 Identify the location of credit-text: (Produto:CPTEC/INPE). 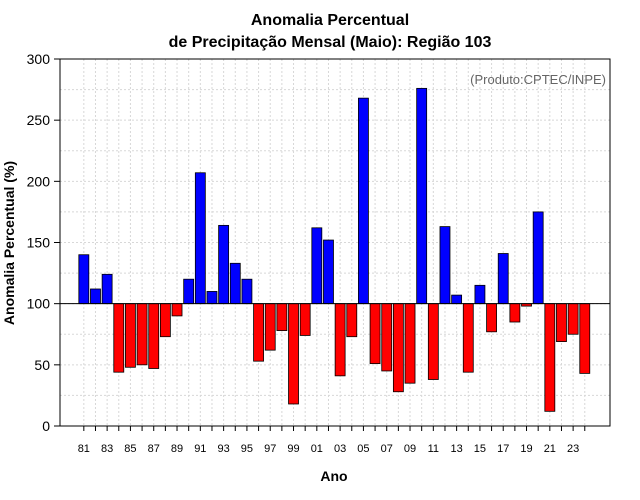
(538, 79).